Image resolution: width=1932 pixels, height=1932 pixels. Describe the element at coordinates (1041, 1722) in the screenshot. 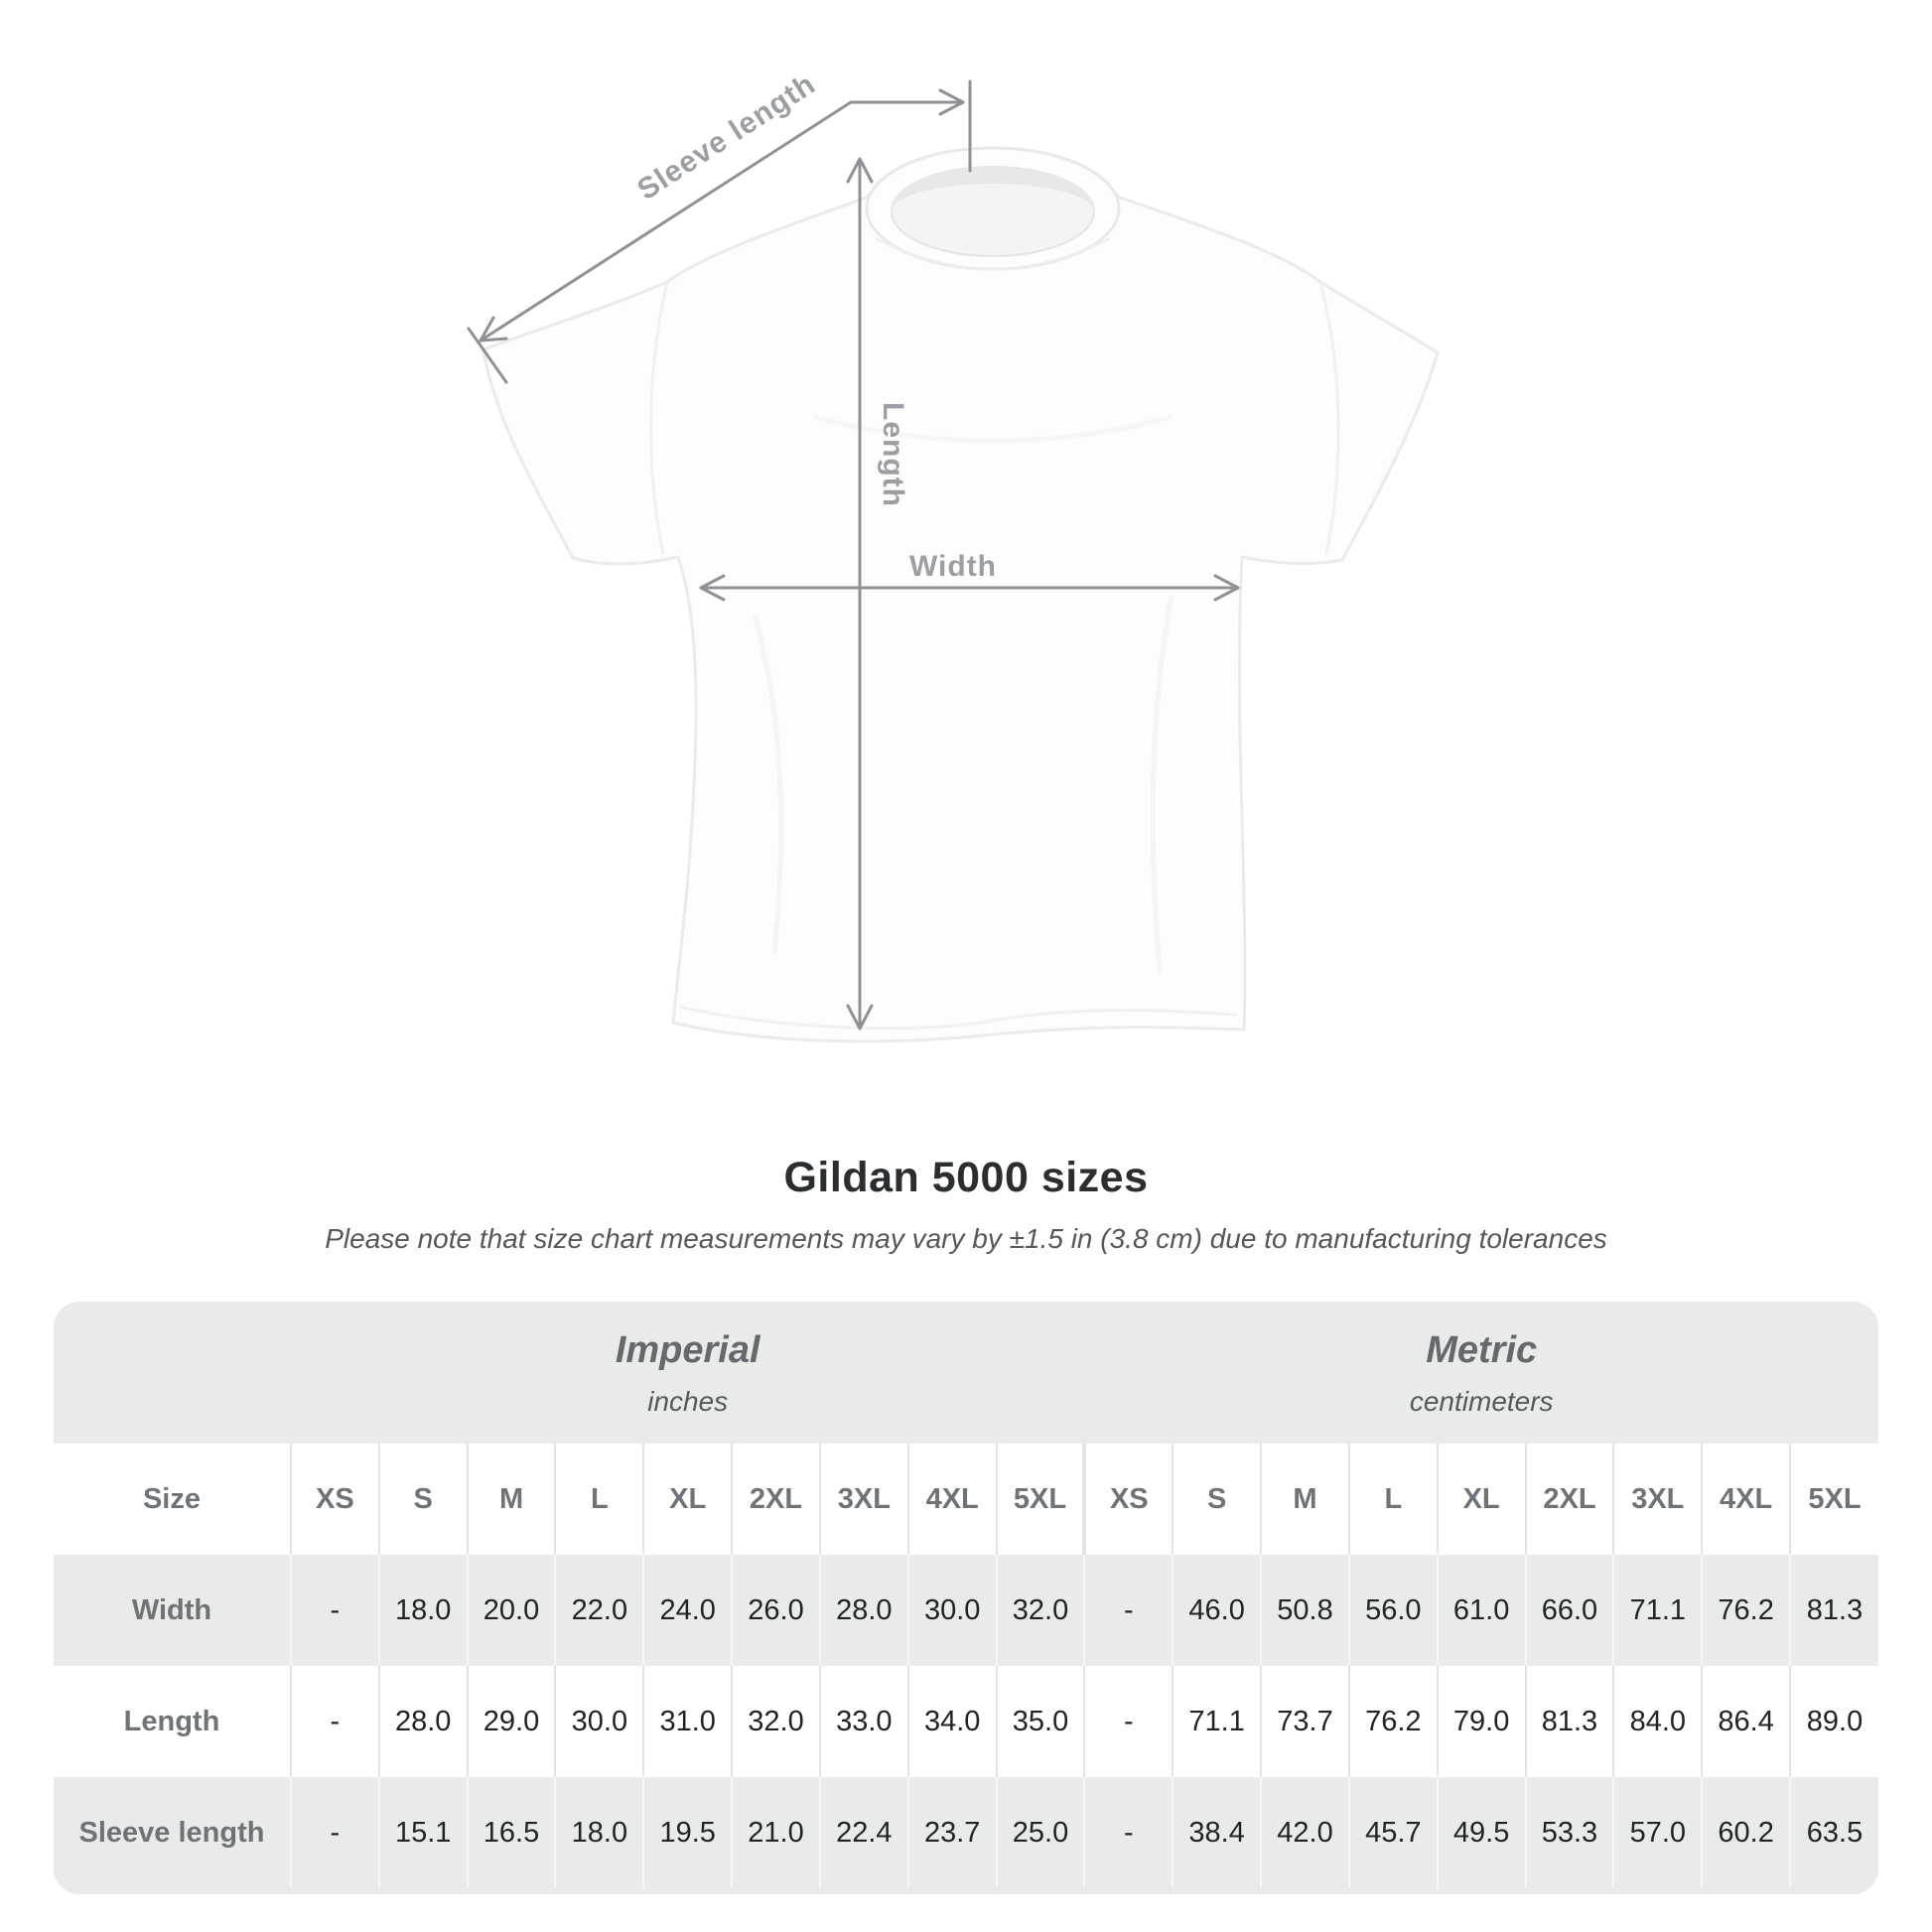

I see `measurement-cell: 35.0` at that location.